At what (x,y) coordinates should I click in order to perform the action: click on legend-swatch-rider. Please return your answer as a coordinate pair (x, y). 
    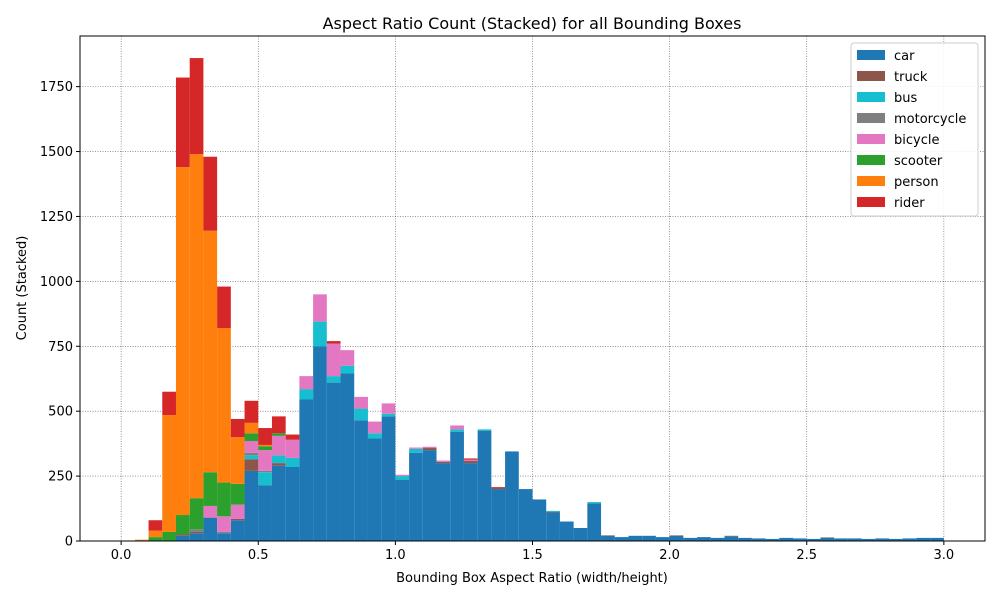
    Looking at the image, I should click on (871, 202).